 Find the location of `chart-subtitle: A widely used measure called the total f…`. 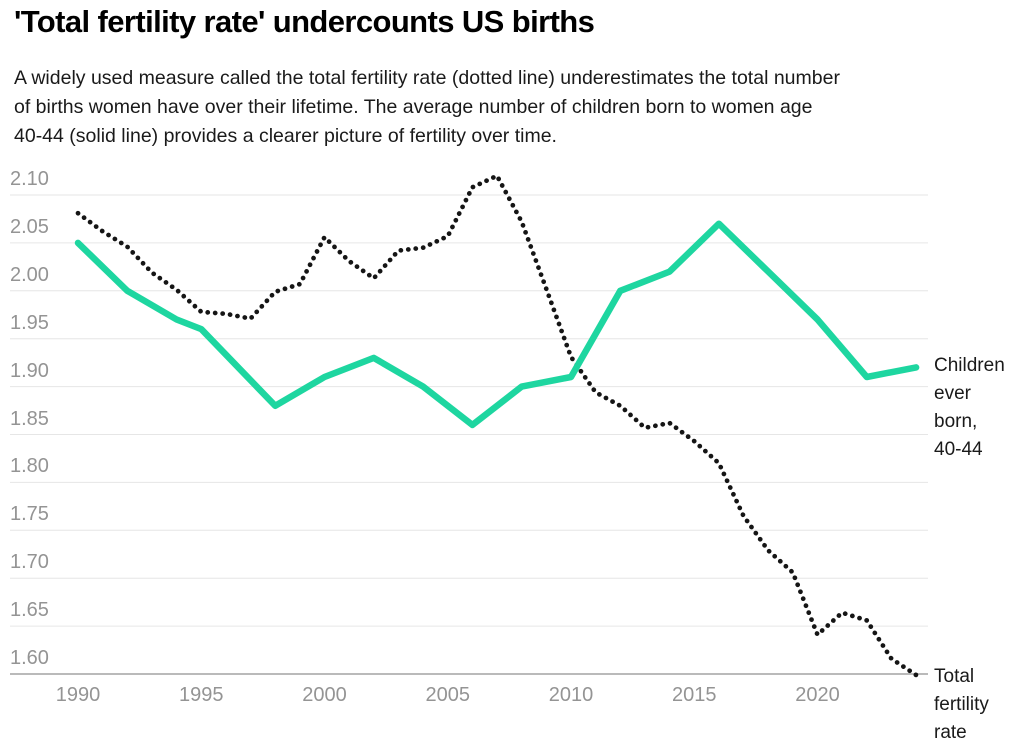

chart-subtitle: A widely used measure called the total f… is located at coordinates (427, 107).